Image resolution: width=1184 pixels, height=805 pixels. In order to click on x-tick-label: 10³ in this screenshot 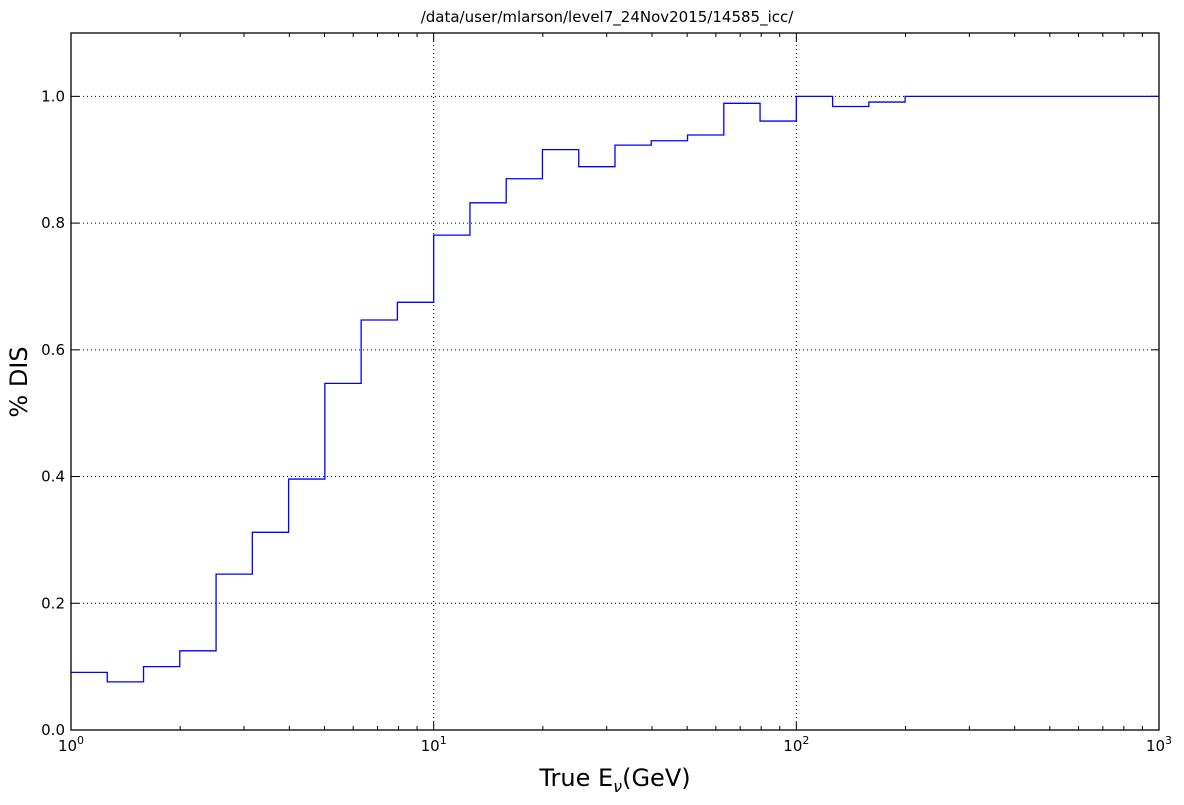, I will do `click(1159, 744)`.